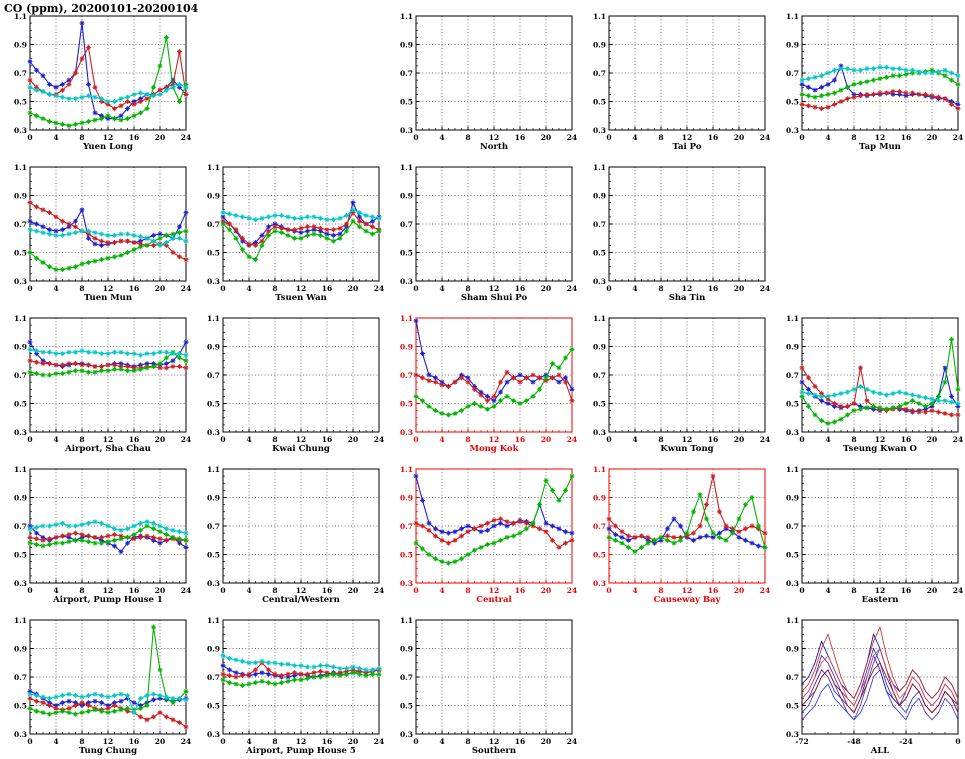  What do you see at coordinates (101, 8) in the screenshot?
I see `page-title: CO (ppm), 20200101-20200104` at bounding box center [101, 8].